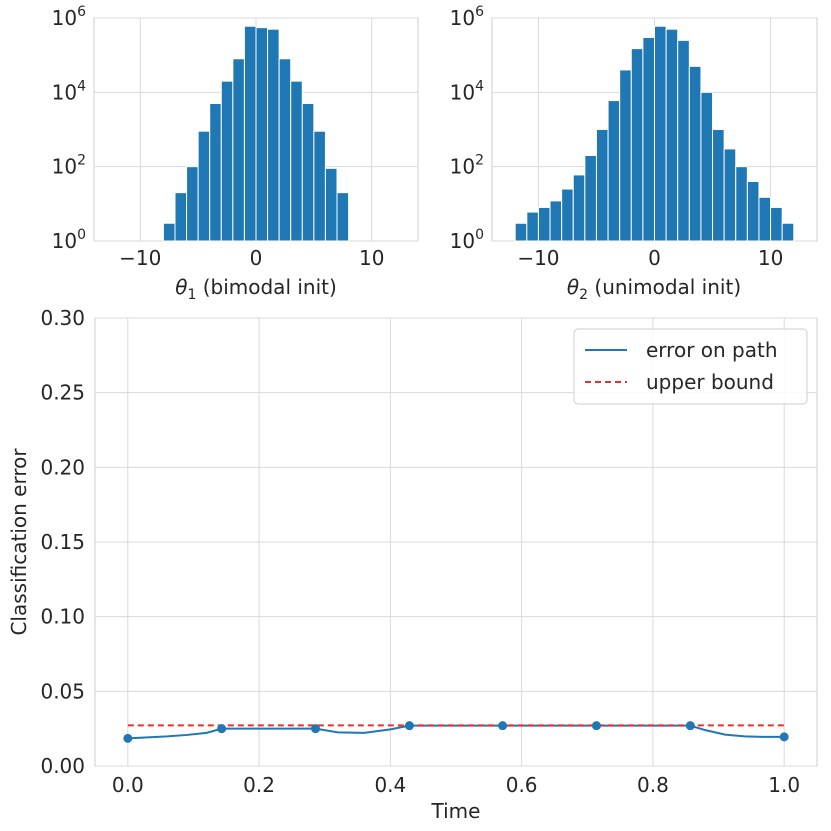  What do you see at coordinates (371, 258) in the screenshot?
I see `hist1-x-tick-label: 10` at bounding box center [371, 258].